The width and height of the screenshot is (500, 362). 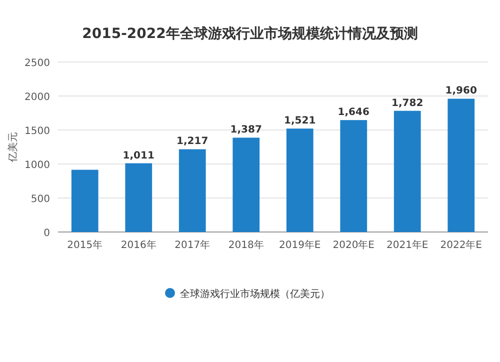 What do you see at coordinates (13, 147) in the screenshot?
I see `y-axis-title: 亿美元` at bounding box center [13, 147].